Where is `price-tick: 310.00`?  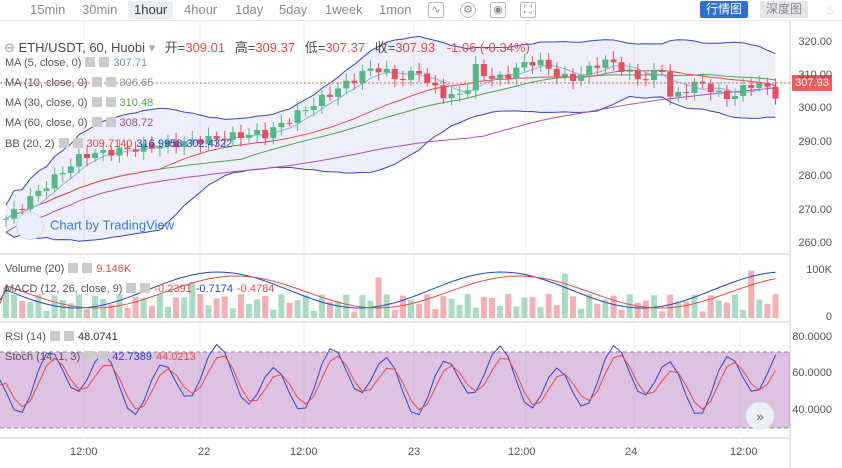 price-tick: 310.00 is located at coordinates (815, 75).